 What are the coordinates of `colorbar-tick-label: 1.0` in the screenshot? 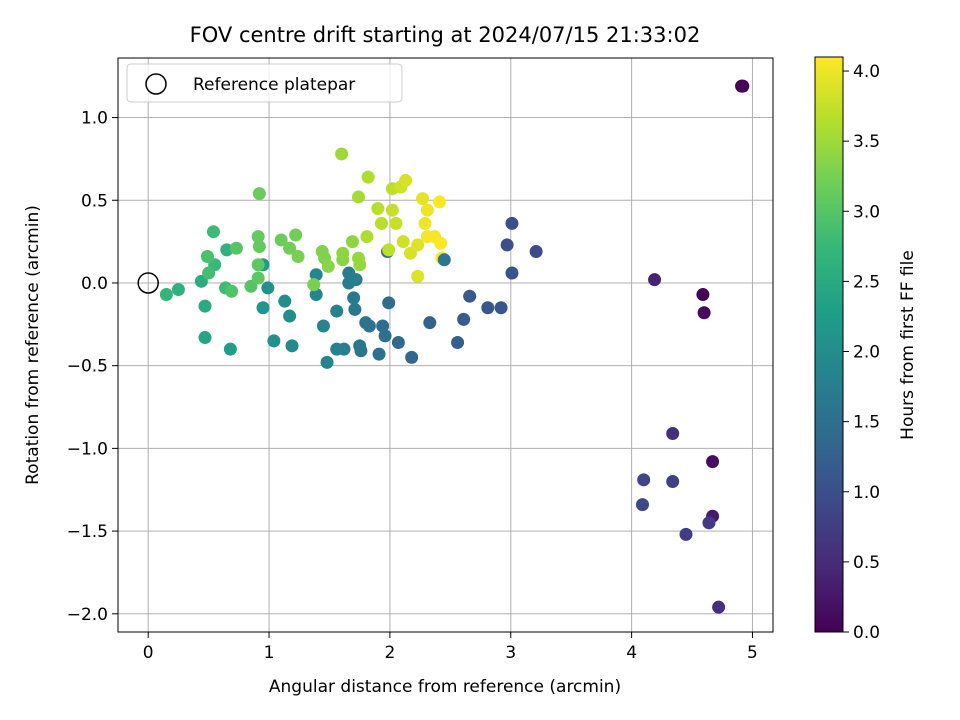 It's located at (866, 493).